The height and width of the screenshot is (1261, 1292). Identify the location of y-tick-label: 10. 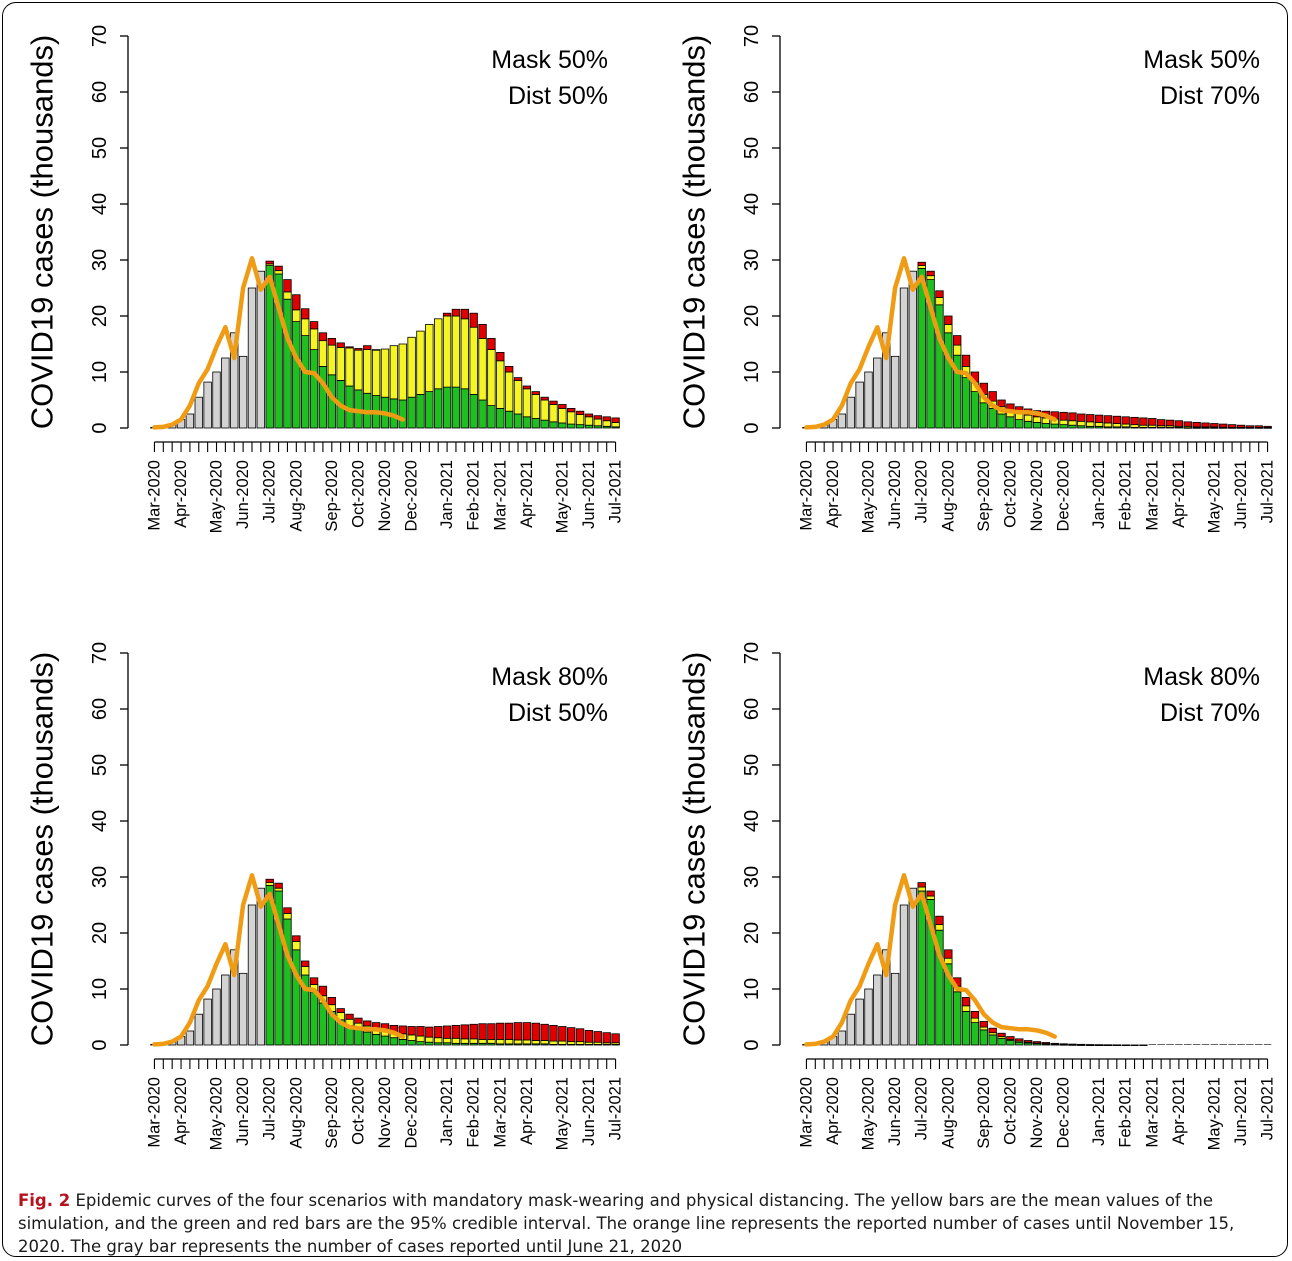
(752, 372).